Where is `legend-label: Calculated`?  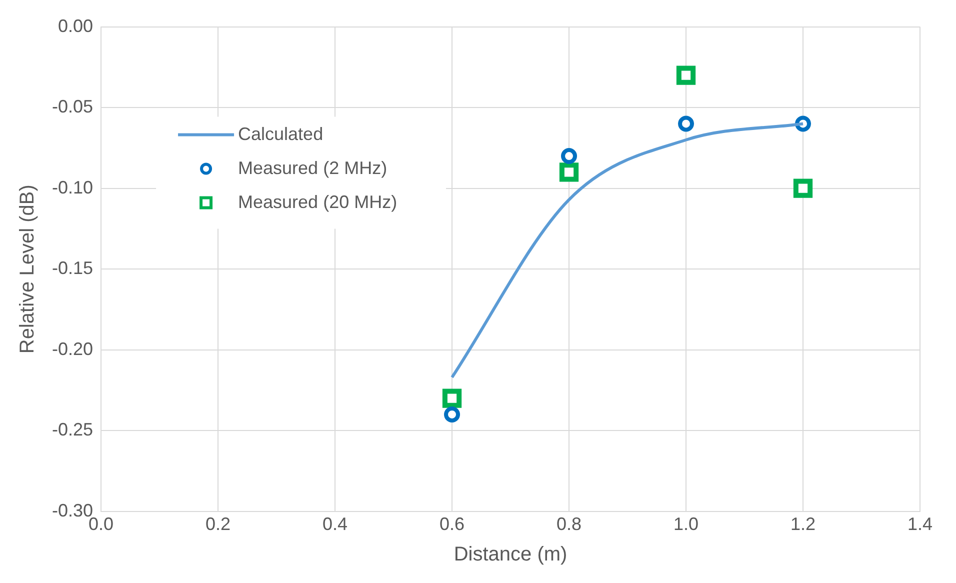
legend-label: Calculated is located at coordinates (281, 134).